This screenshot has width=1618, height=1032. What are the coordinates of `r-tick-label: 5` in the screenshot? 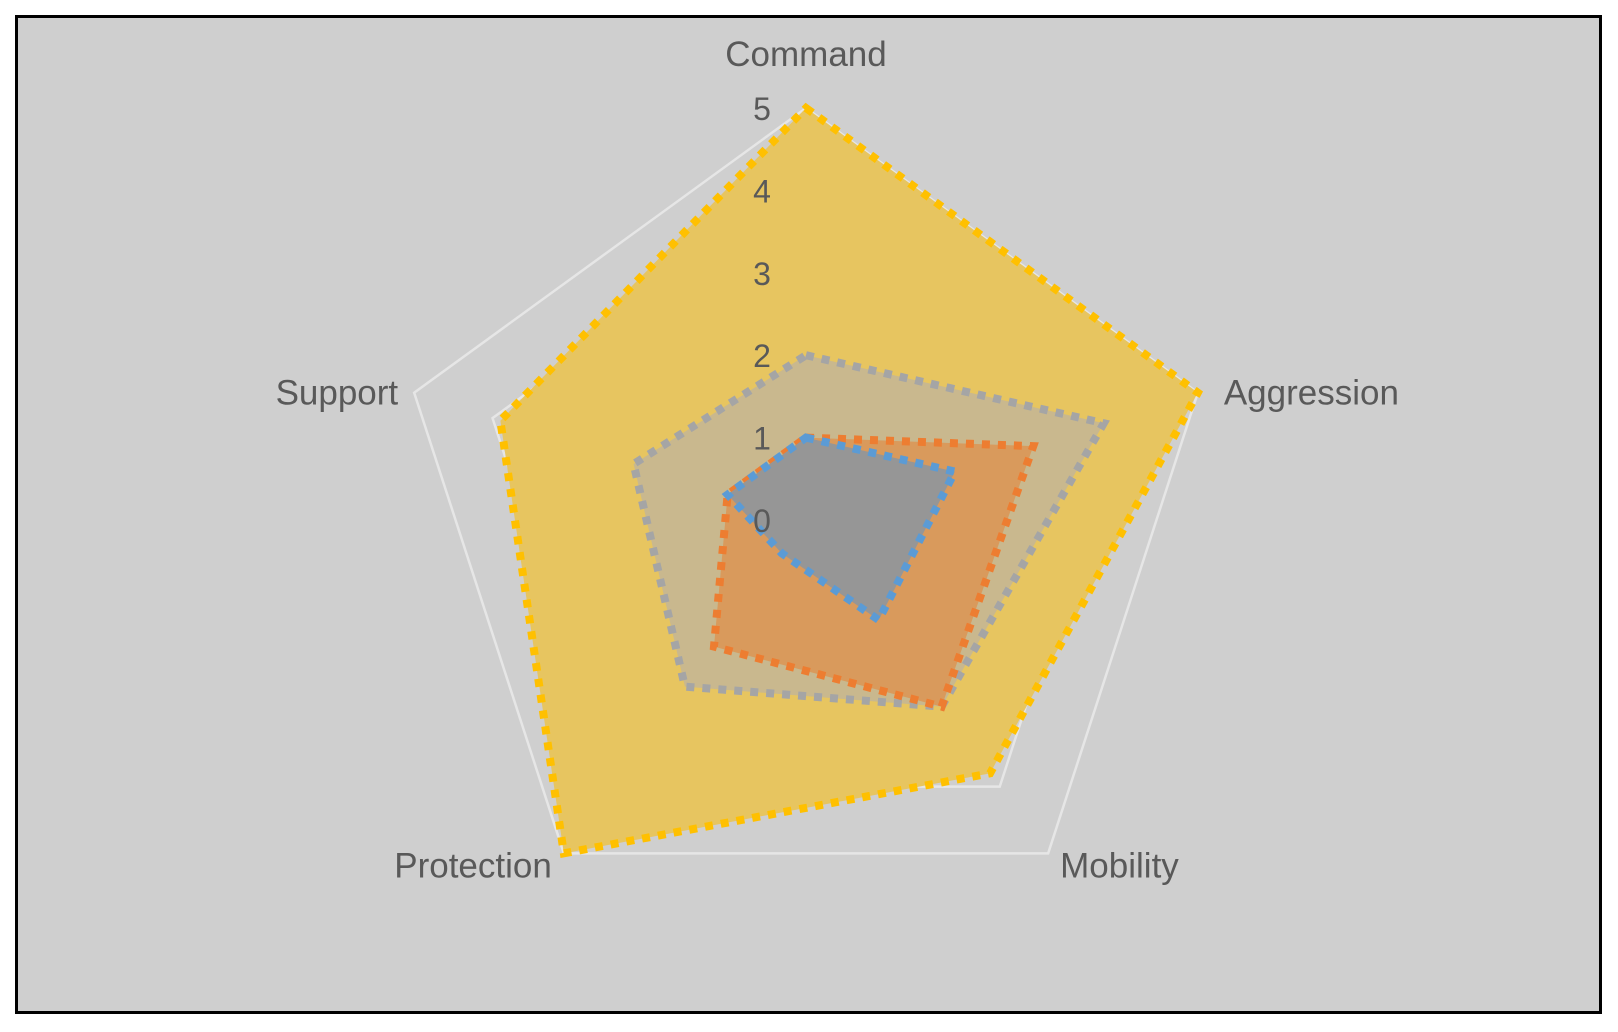 It's located at (762, 109).